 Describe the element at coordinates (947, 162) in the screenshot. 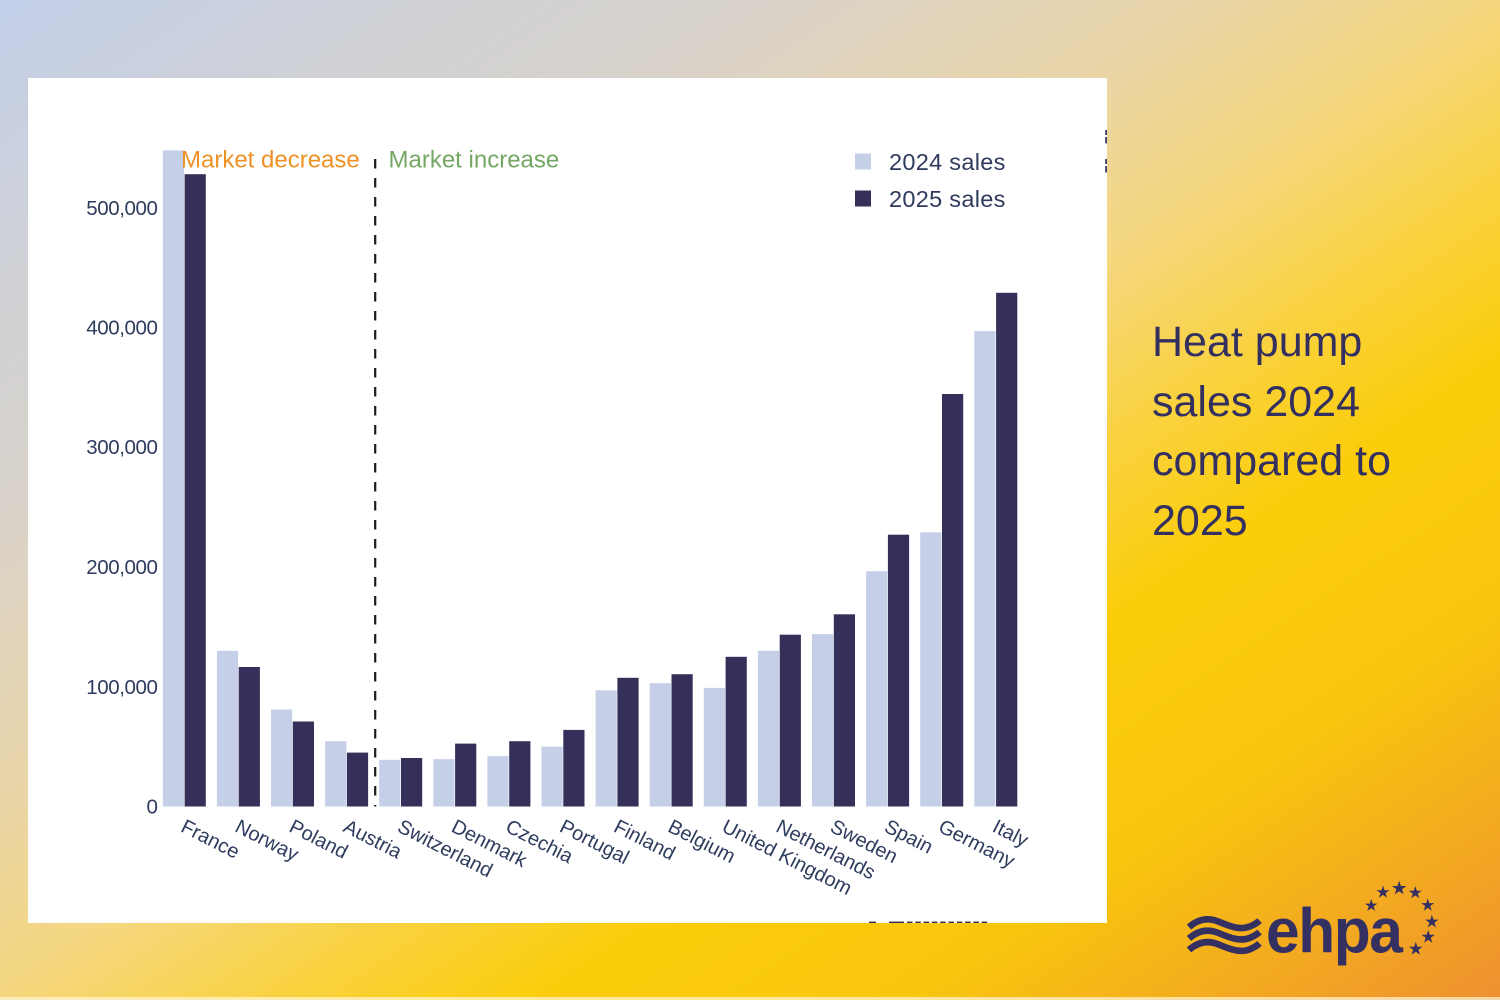

I see `svg-text: 2024 sales` at that location.